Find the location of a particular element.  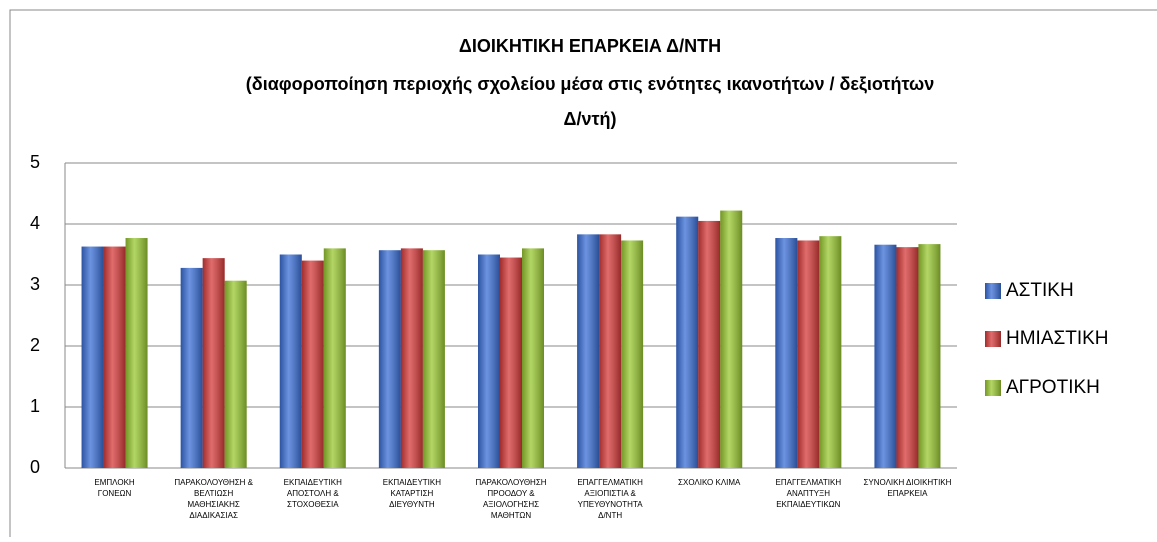

y-tick-label: 4 is located at coordinates (35, 223).